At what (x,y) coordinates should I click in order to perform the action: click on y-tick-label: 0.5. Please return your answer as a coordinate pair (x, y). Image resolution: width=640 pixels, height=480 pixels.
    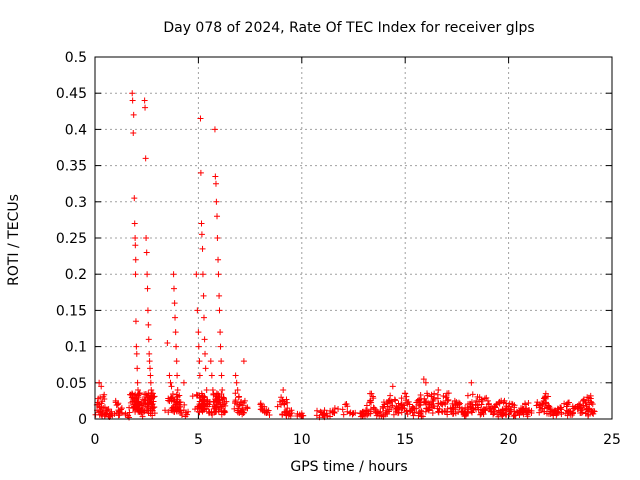
    Looking at the image, I should click on (76, 58).